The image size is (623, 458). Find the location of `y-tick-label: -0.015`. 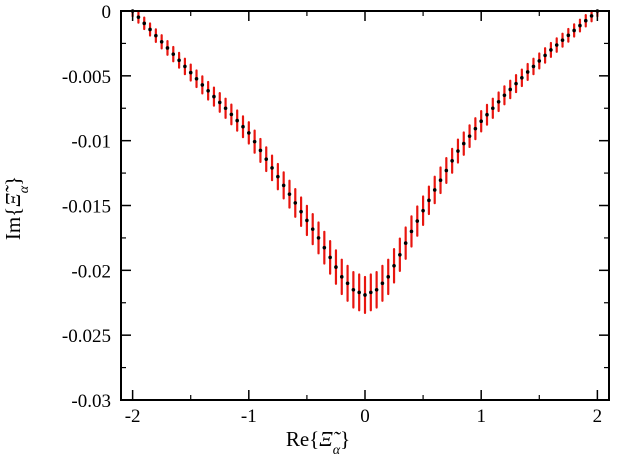

y-tick-label: -0.015 is located at coordinates (86, 207).